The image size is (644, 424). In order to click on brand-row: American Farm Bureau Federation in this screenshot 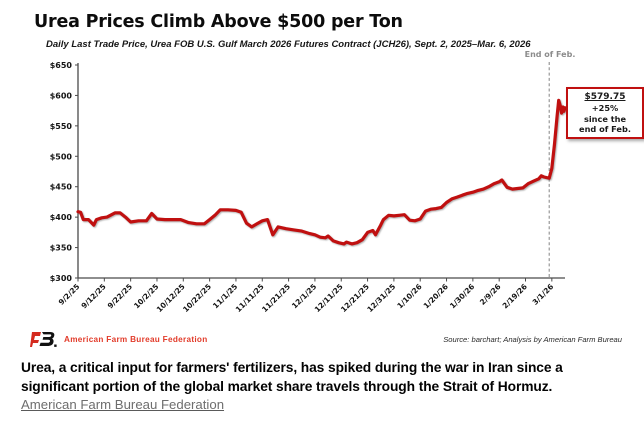, I will do `click(119, 339)`.